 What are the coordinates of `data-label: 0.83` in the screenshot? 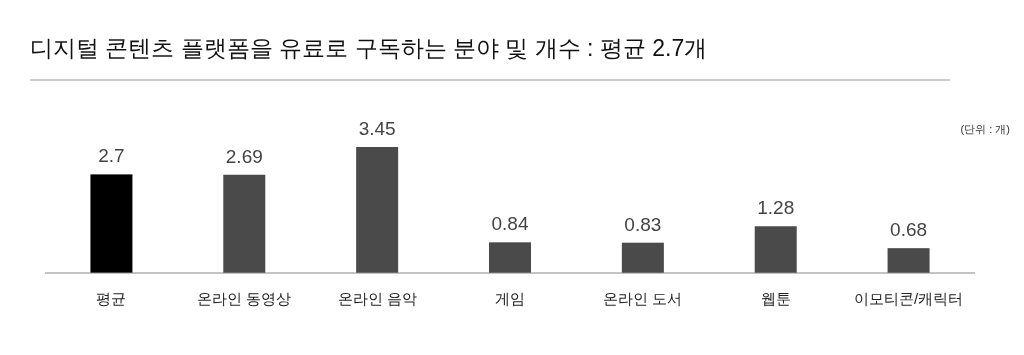 It's located at (643, 224).